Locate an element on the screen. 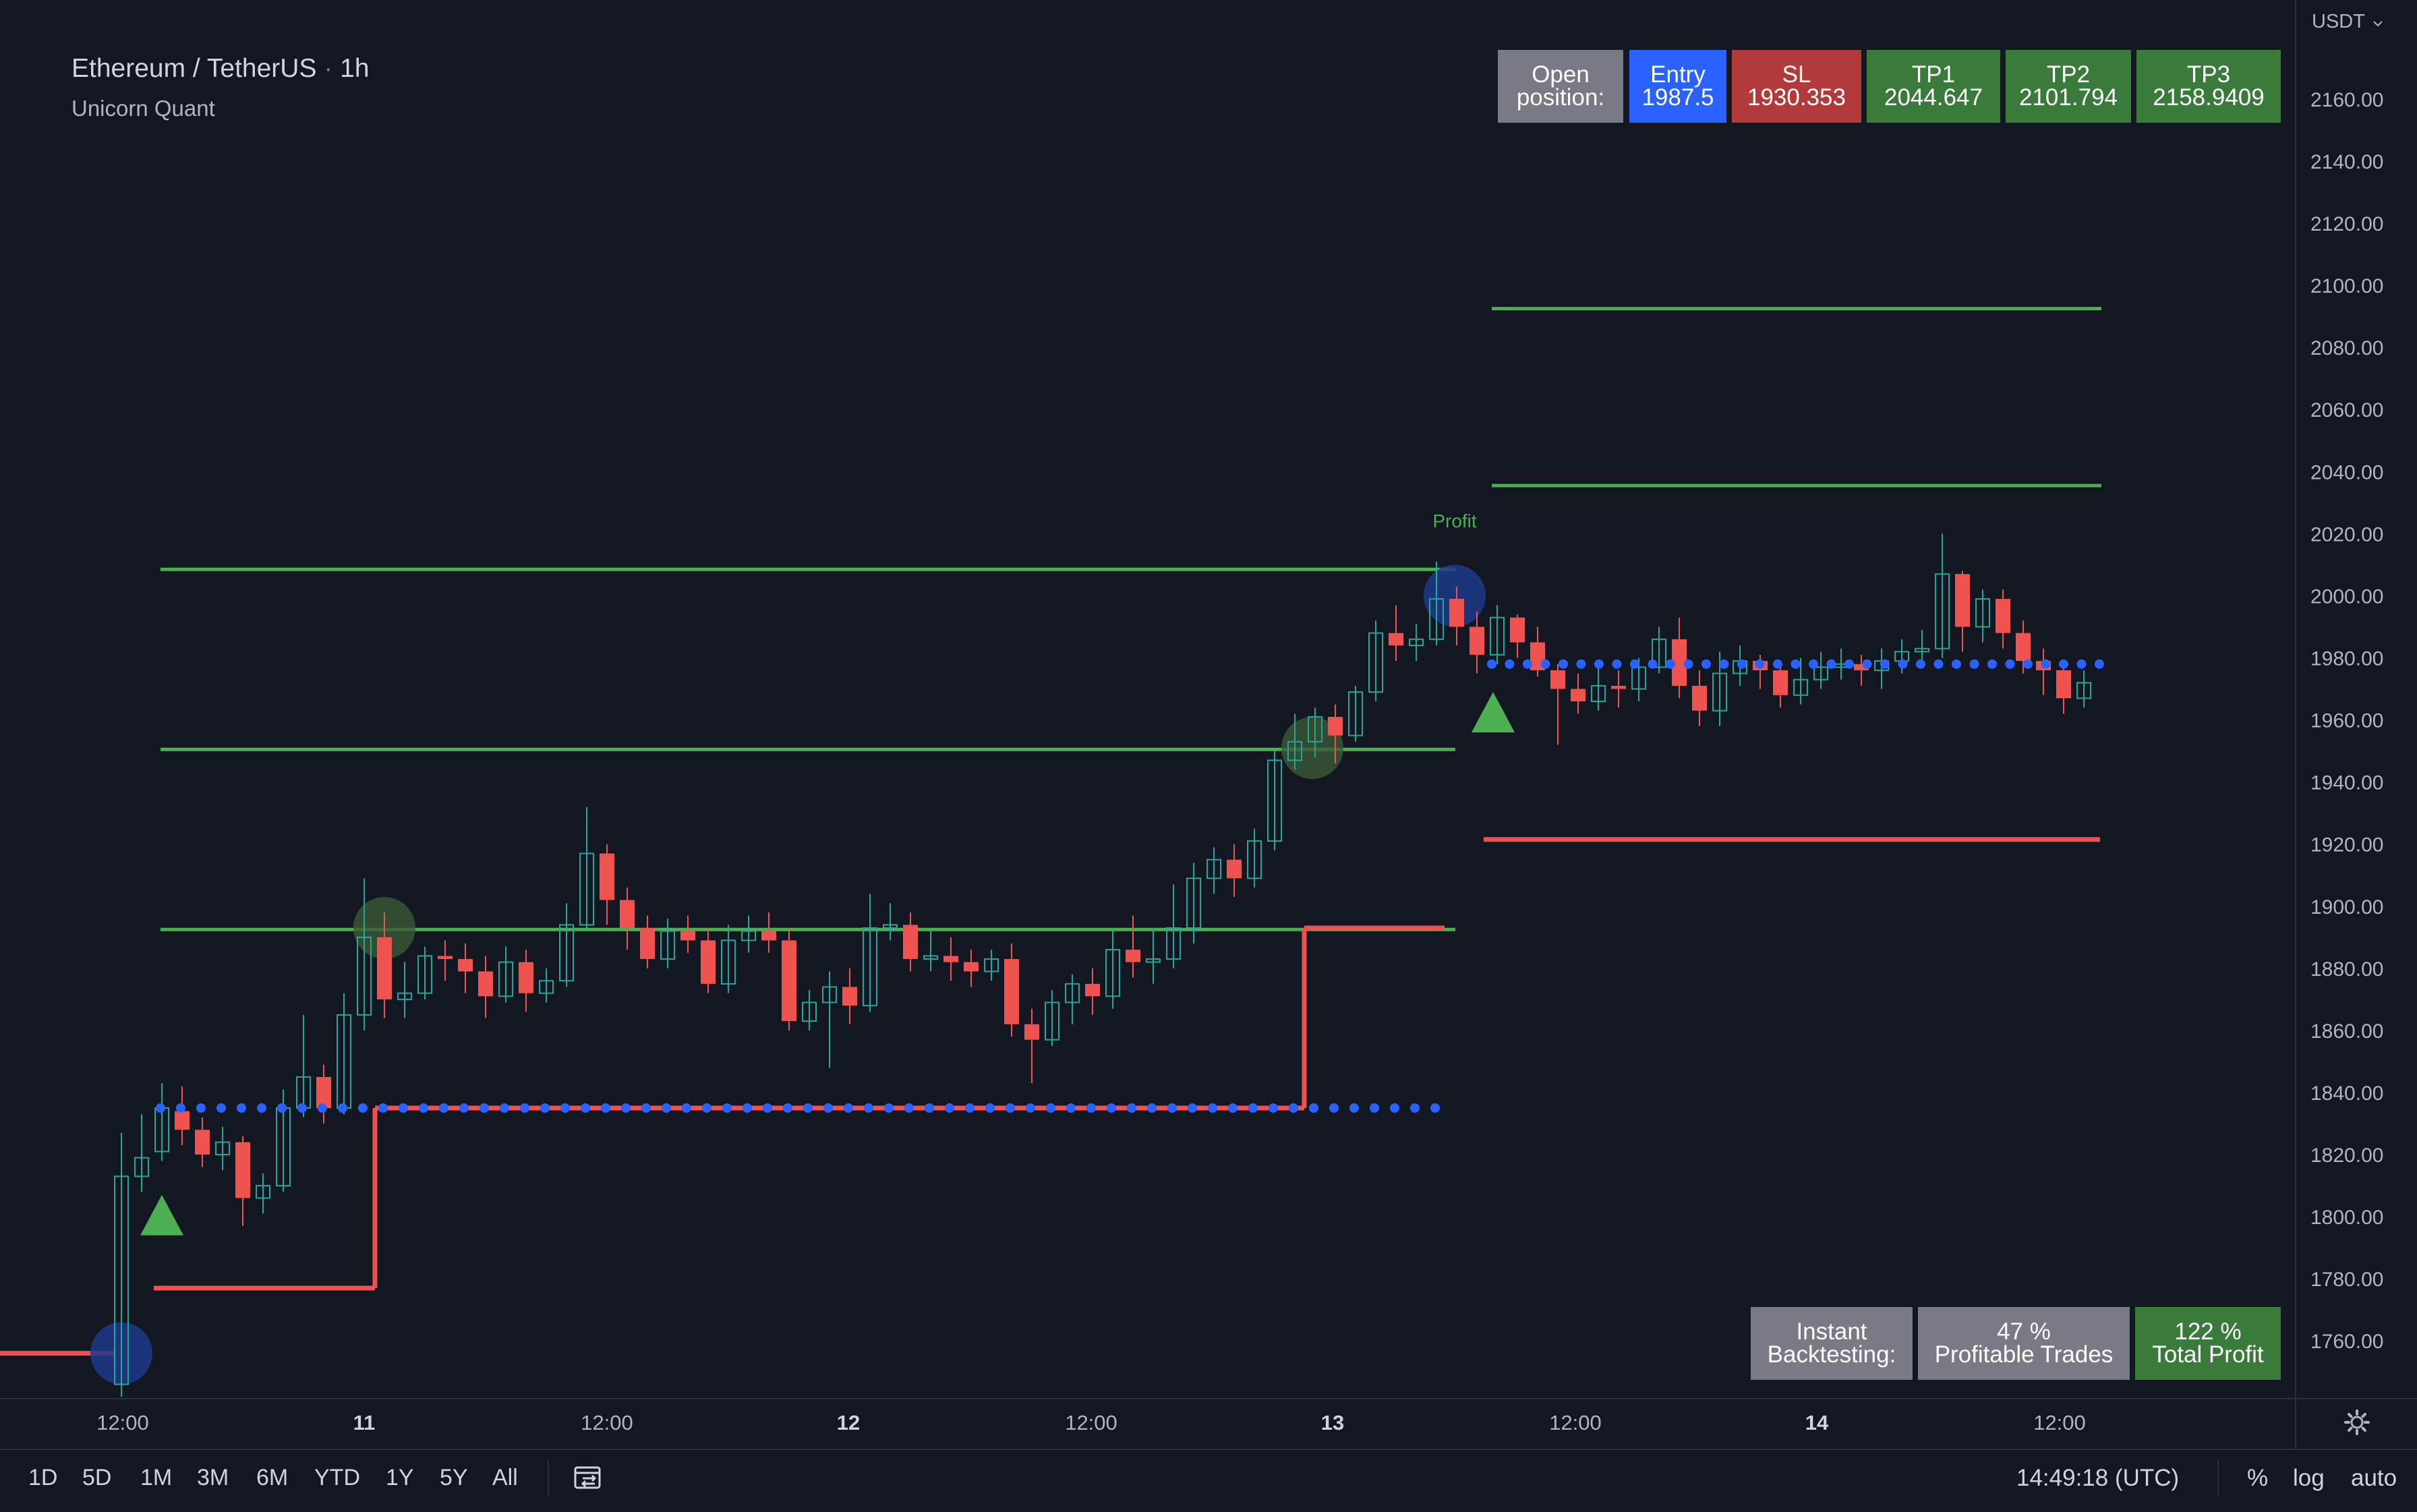 The image size is (2417, 1512). price-tick-label: 2000.00 is located at coordinates (2346, 596).